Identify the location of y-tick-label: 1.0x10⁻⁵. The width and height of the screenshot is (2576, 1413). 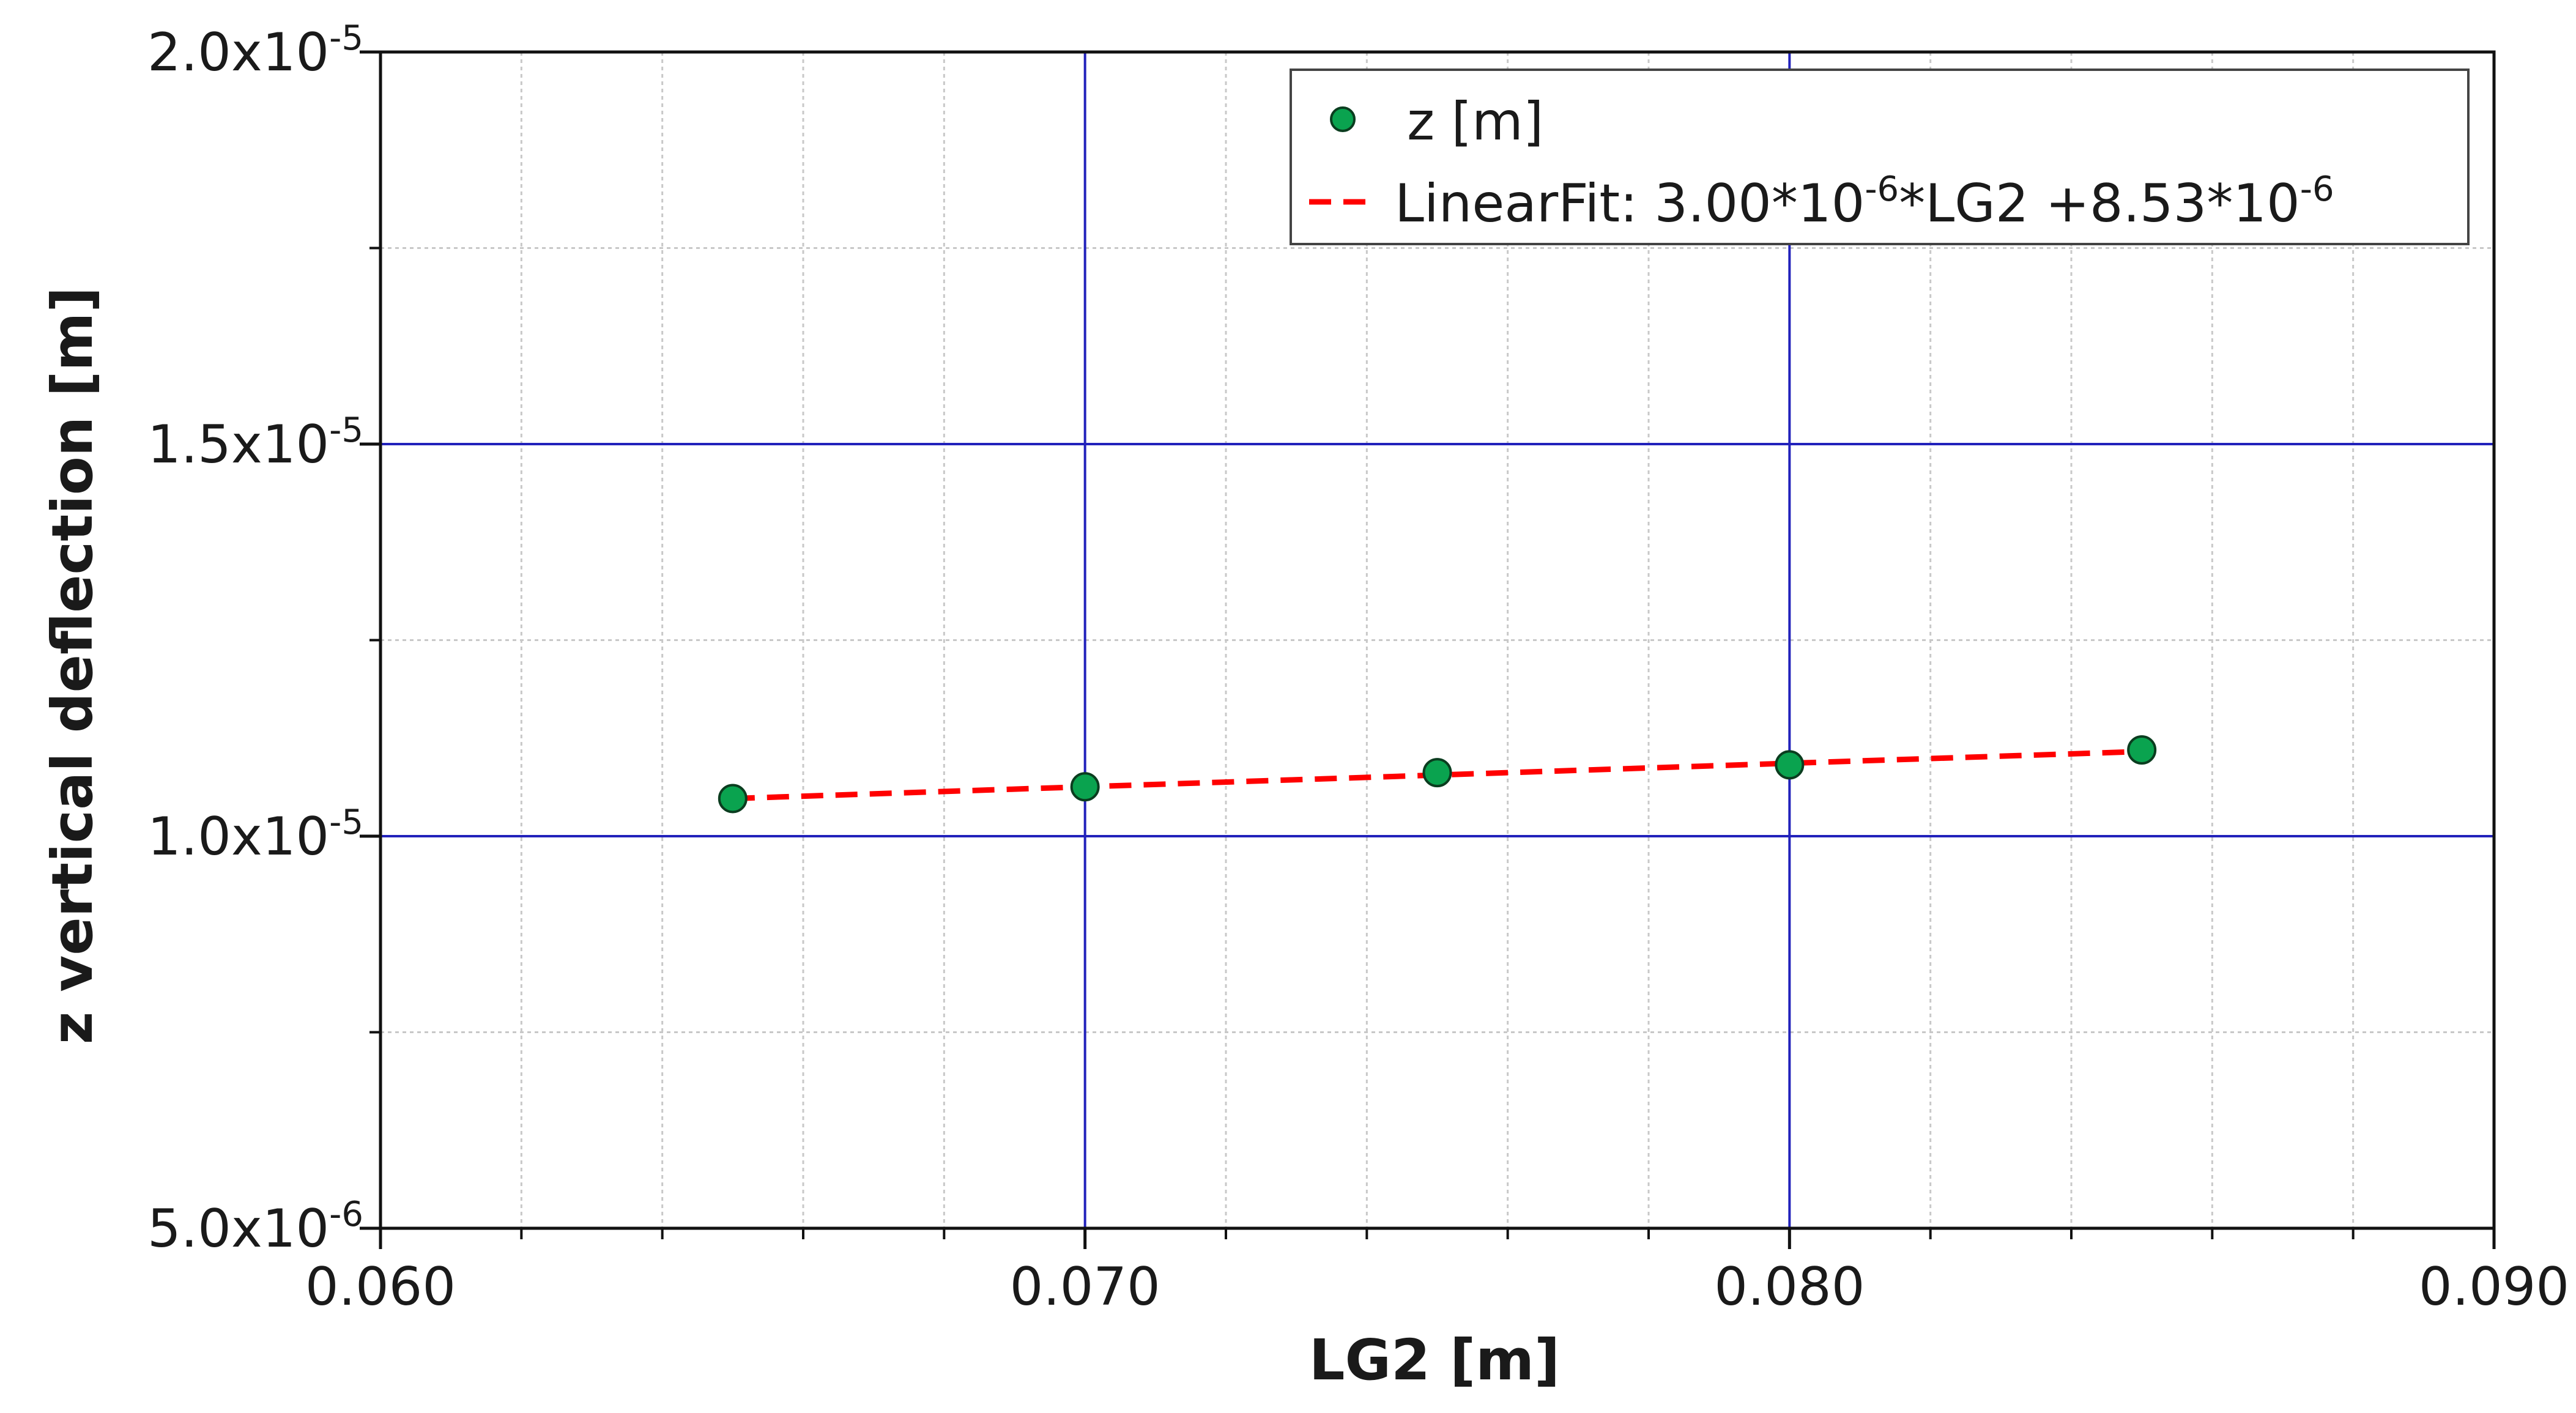
(255, 835).